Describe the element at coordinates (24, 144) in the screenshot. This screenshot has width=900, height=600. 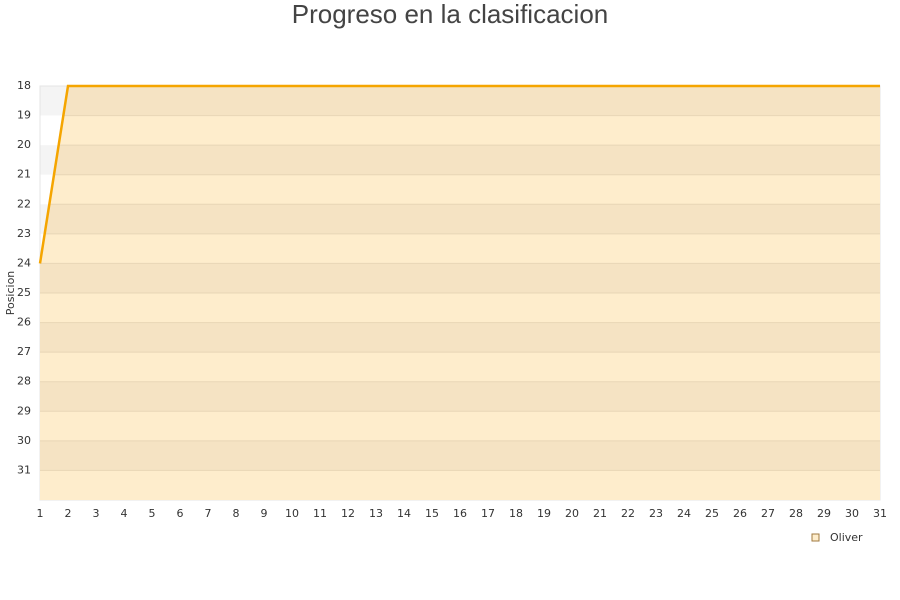
I see `y-tick-label: 20` at that location.